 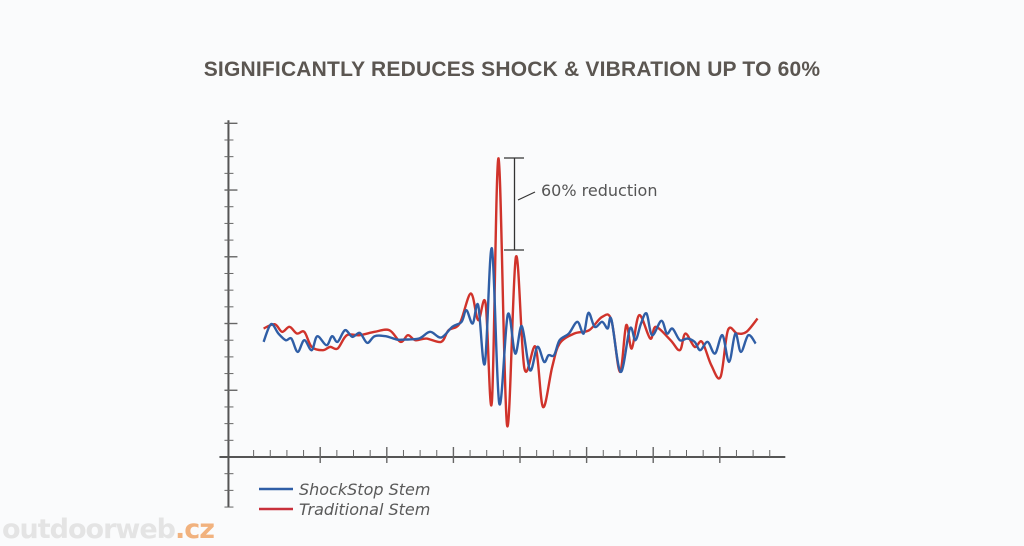 I want to click on watermark-logo: outdoorweb.cz, so click(x=108, y=529).